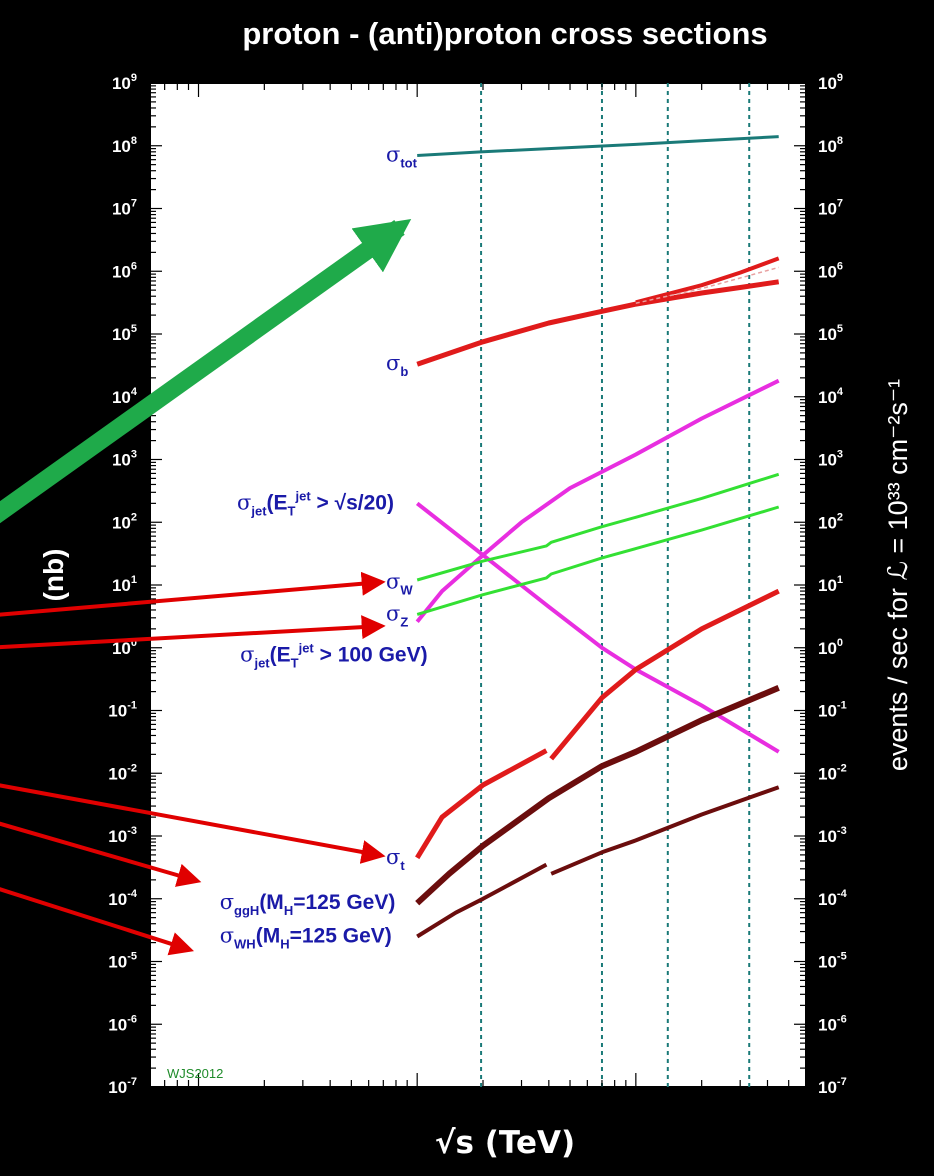 The width and height of the screenshot is (934, 1176). I want to click on curve-label: σjet(ETjet > √s/20), so click(315, 503).